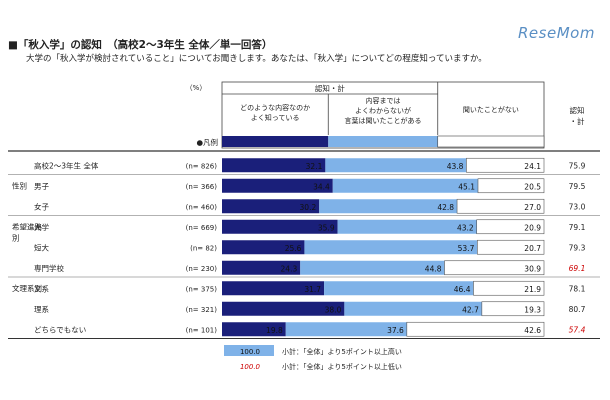 The image size is (610, 400). What do you see at coordinates (293, 248) in the screenshot?
I see `bar-value-label: 25.6` at bounding box center [293, 248].